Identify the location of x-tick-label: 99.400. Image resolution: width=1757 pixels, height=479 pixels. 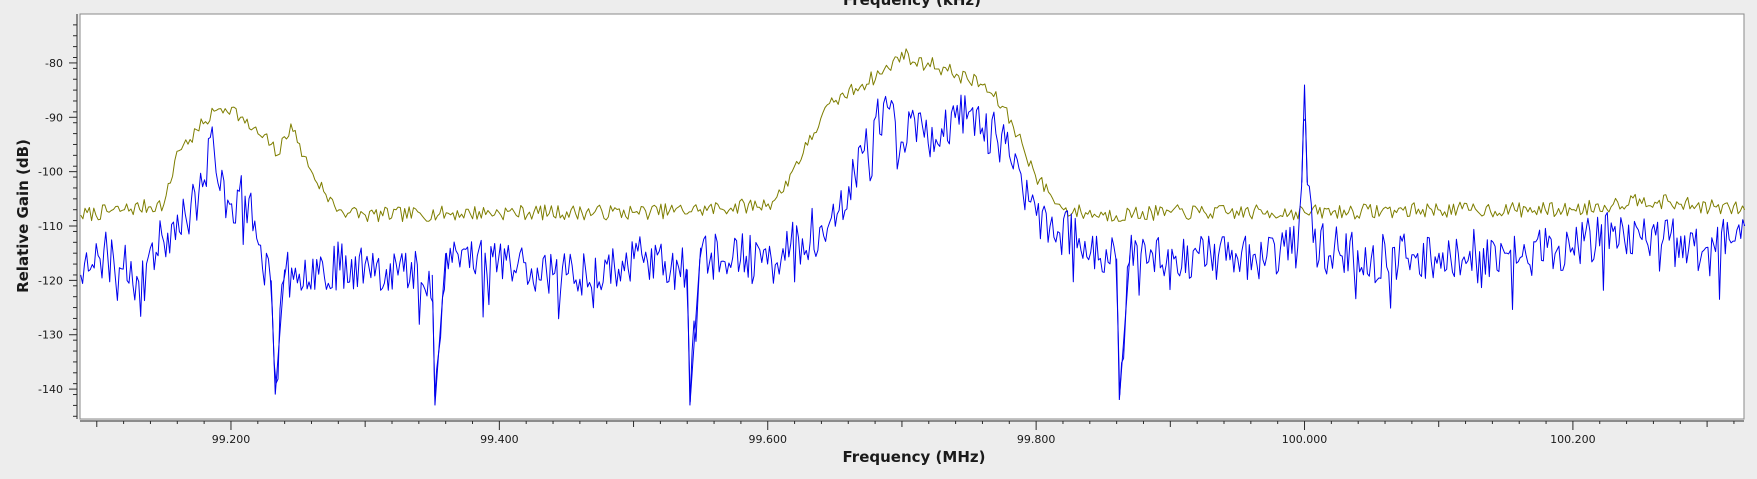
(499, 439).